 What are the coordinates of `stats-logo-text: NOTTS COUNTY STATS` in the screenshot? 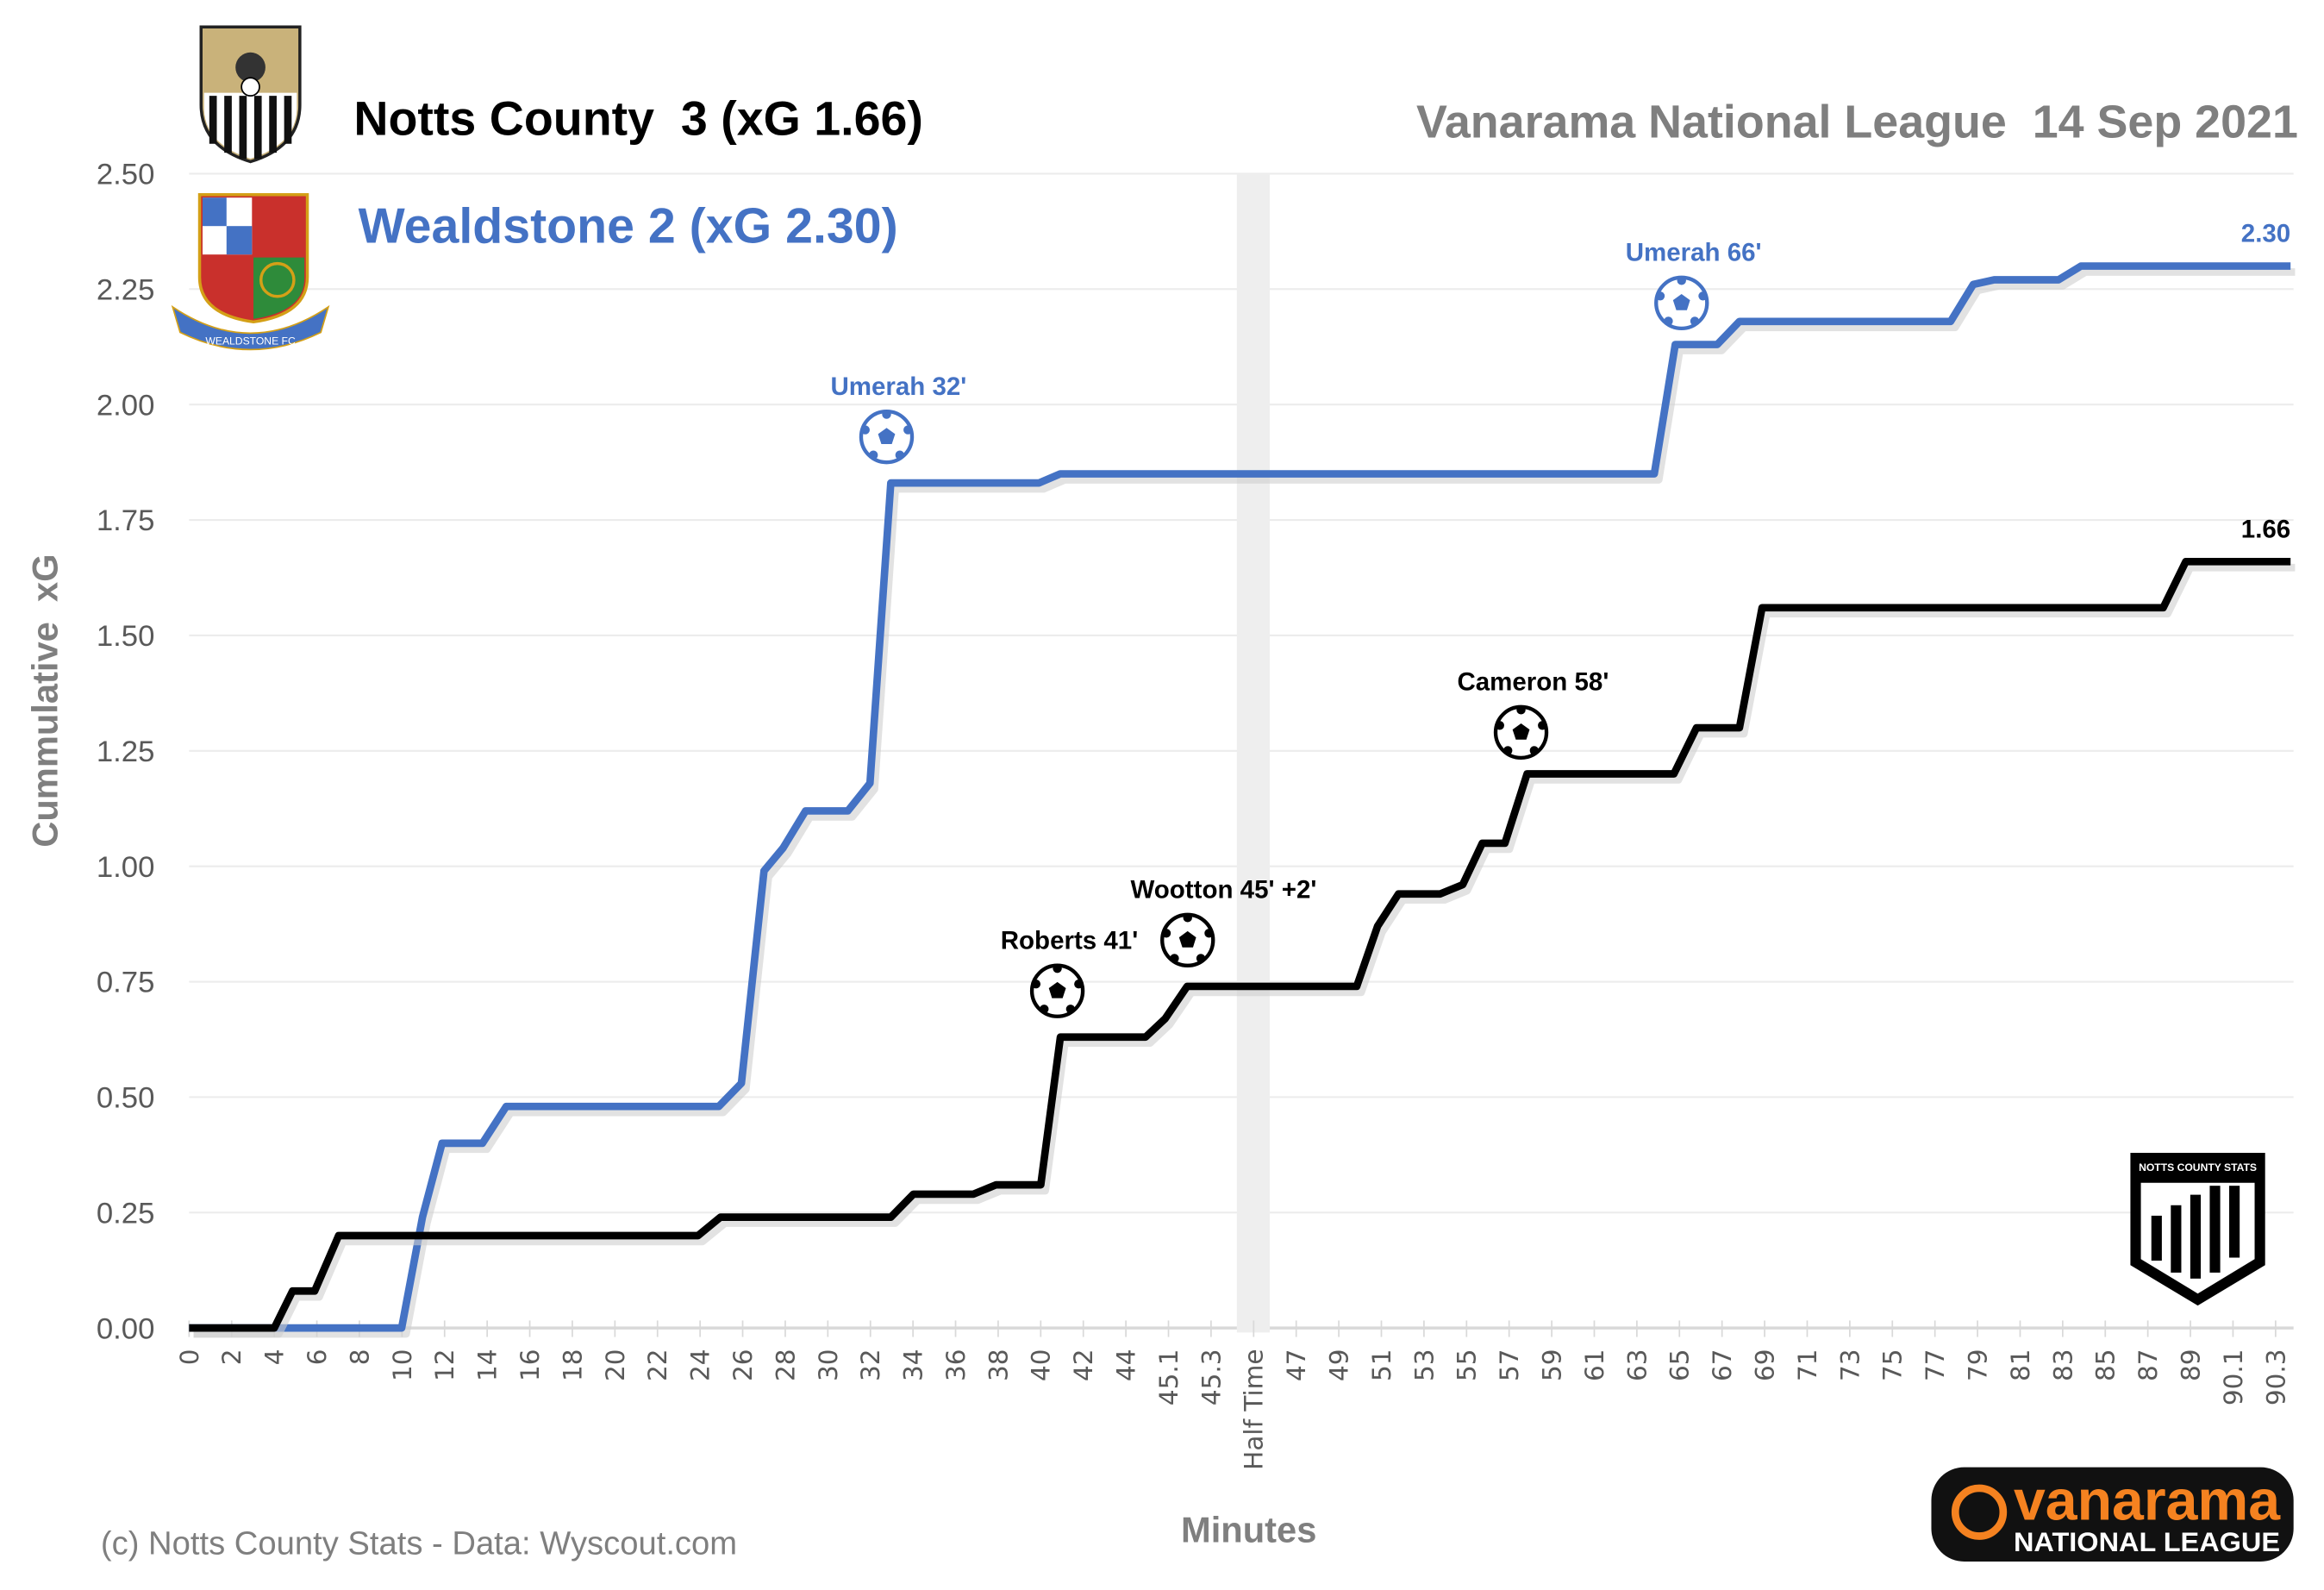 It's located at (2198, 1167).